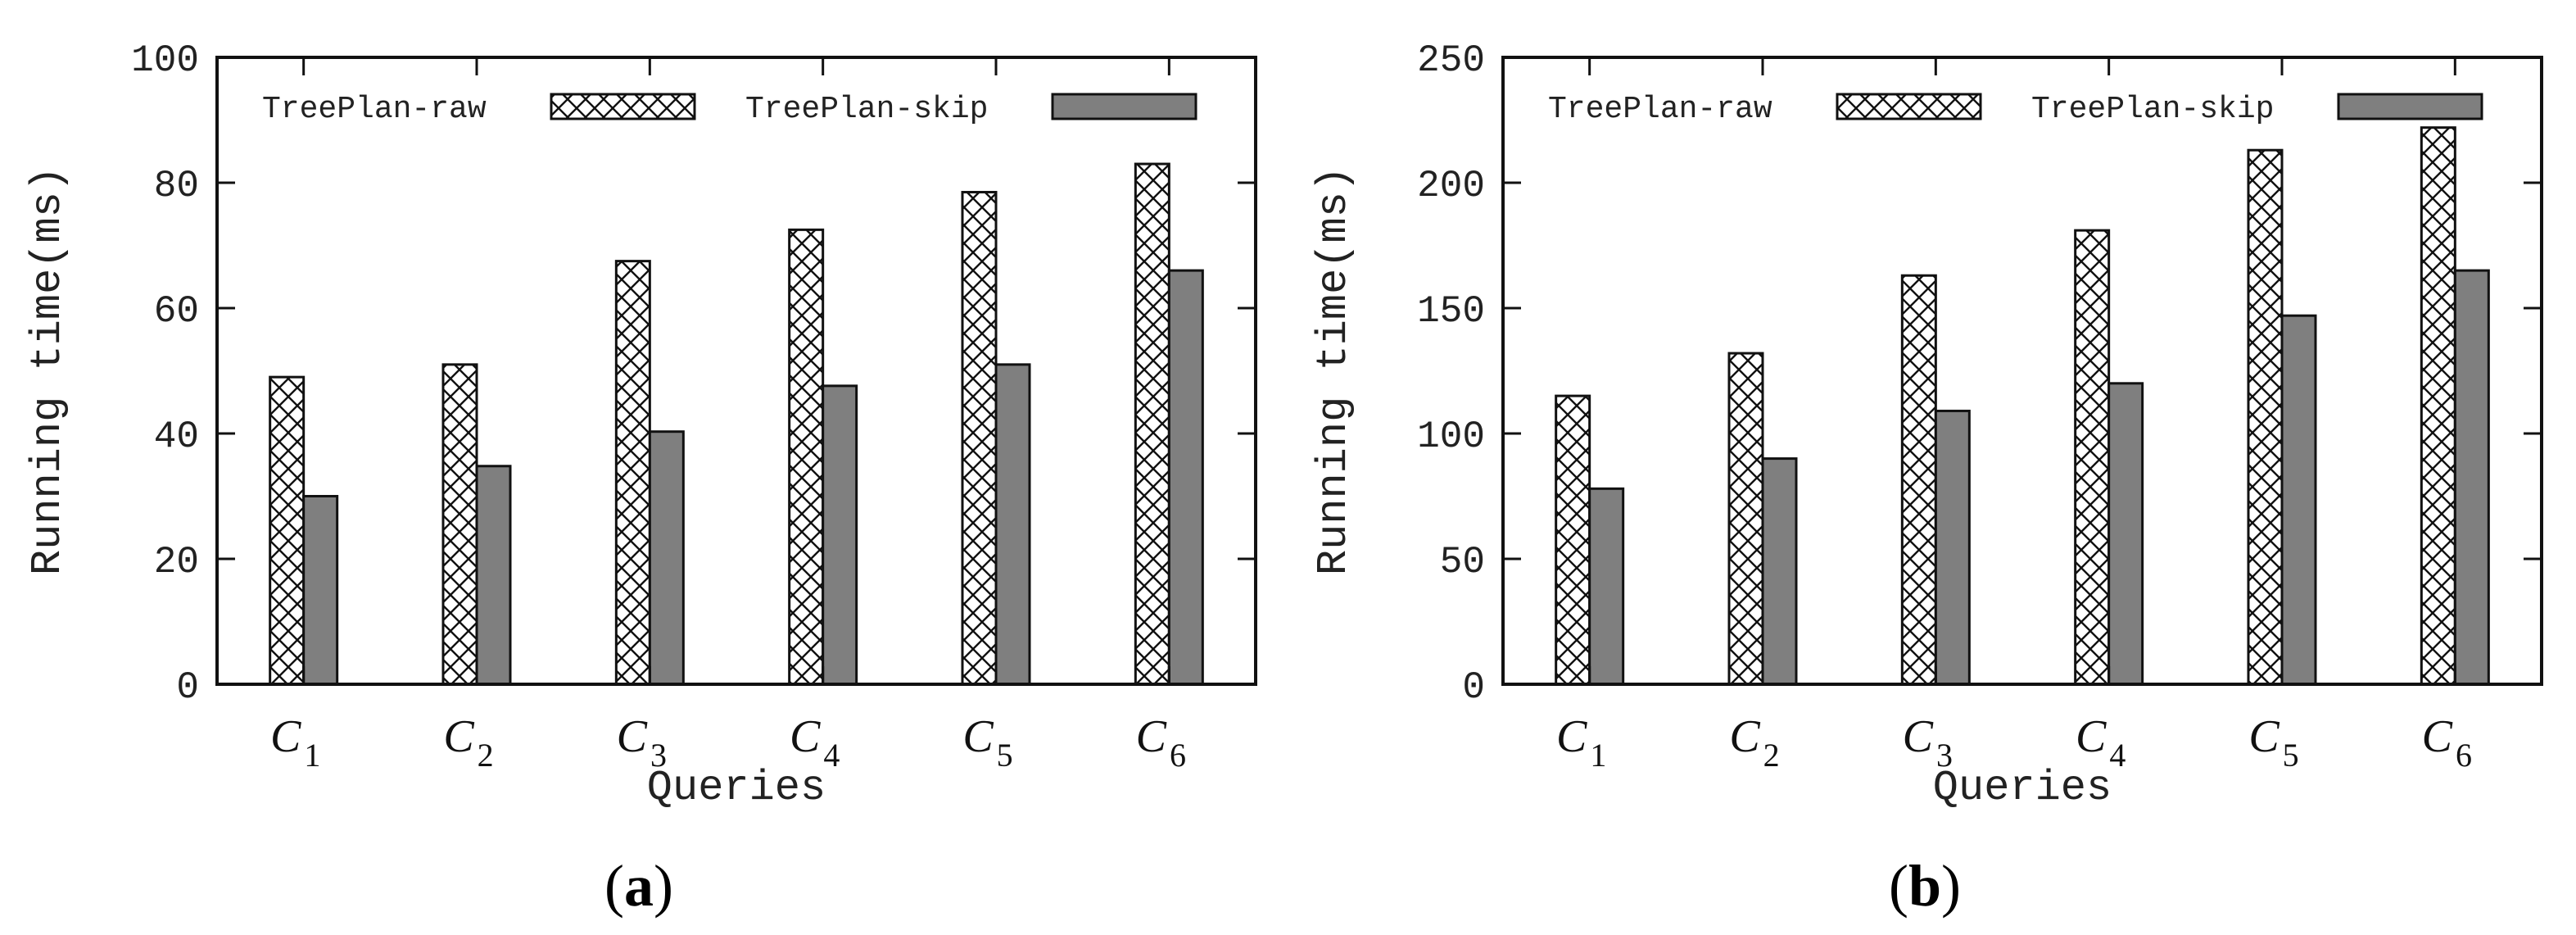  Describe the element at coordinates (176, 186) in the screenshot. I see `y-tick-label-a-80: 80` at that location.